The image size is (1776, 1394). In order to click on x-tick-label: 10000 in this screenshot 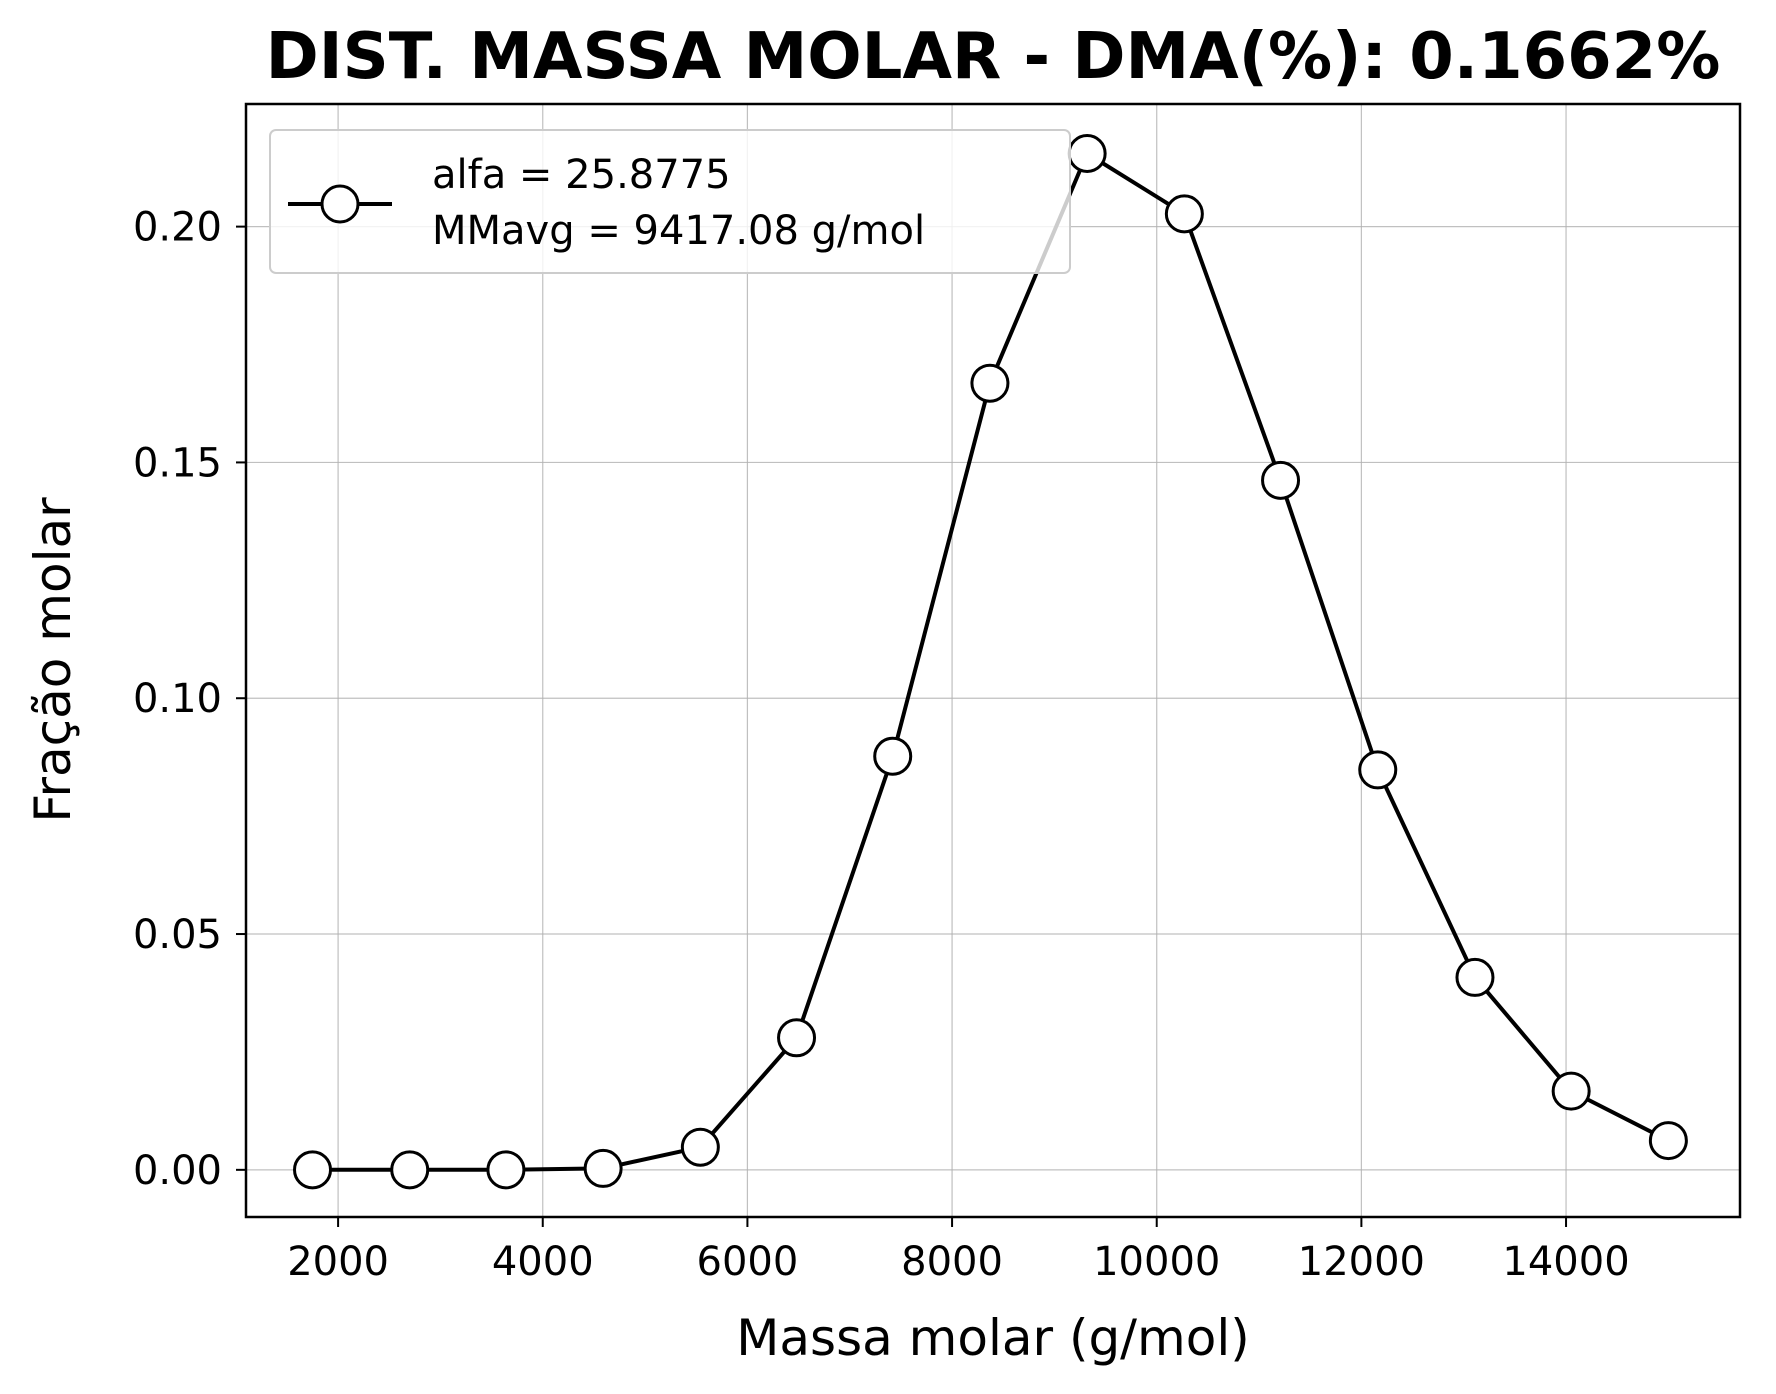, I will do `click(1156, 1262)`.